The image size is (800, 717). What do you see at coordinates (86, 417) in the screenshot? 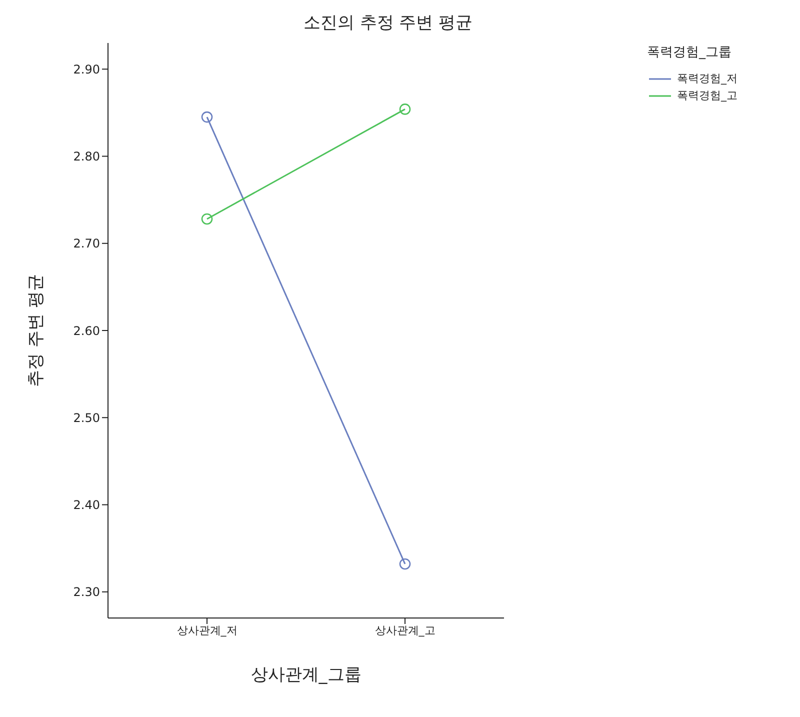
I see `y-tick-label: 2.50` at bounding box center [86, 417].